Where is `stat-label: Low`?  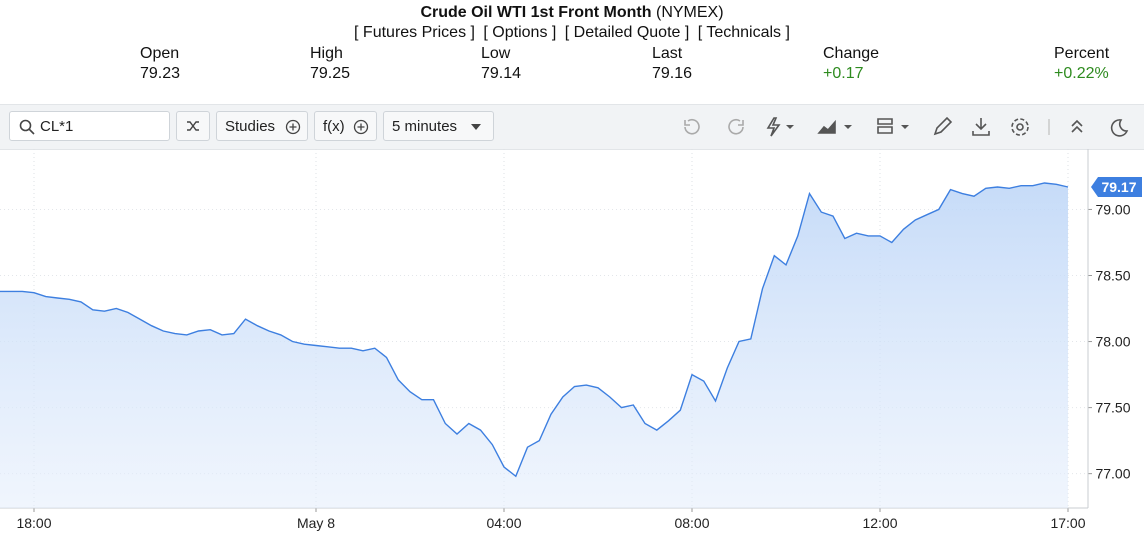
stat-label: Low is located at coordinates (496, 53).